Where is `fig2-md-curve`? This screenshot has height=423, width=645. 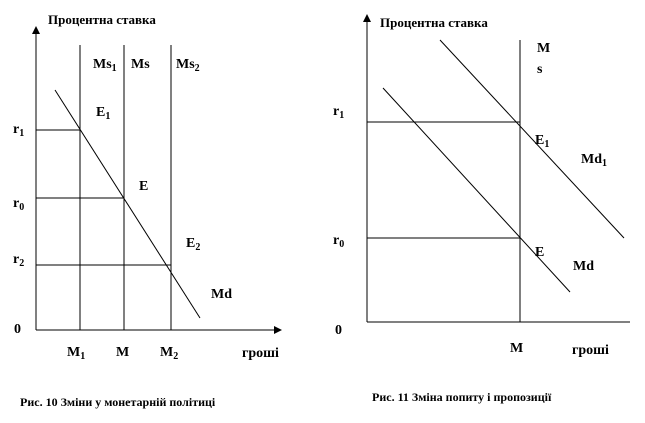 fig2-md-curve is located at coordinates (476, 190).